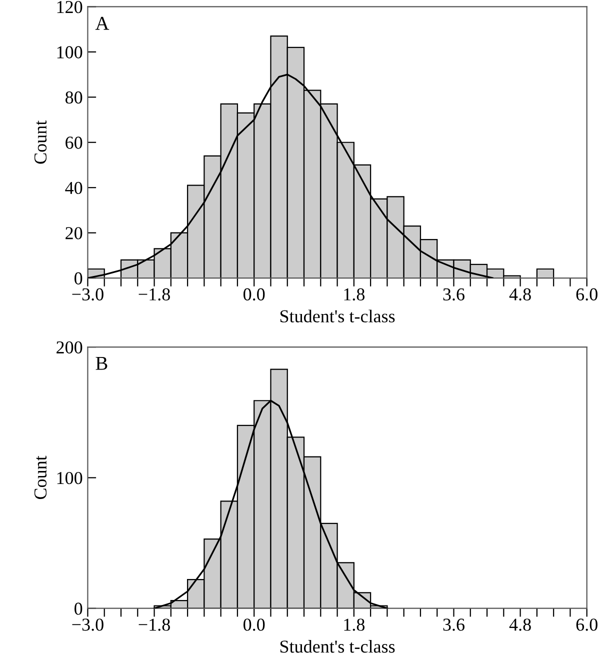 Image resolution: width=605 pixels, height=670 pixels. I want to click on chart-title: A, so click(102, 23).